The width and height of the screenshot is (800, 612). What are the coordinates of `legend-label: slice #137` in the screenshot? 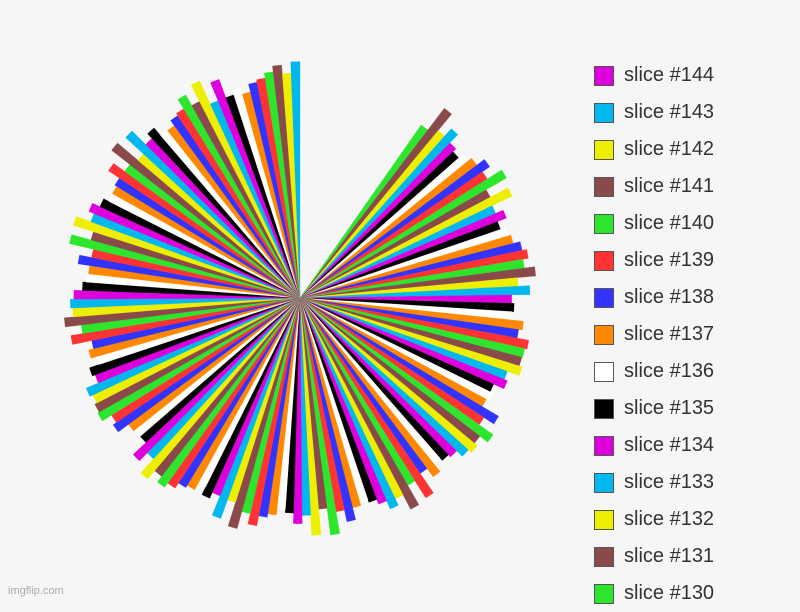 It's located at (669, 334).